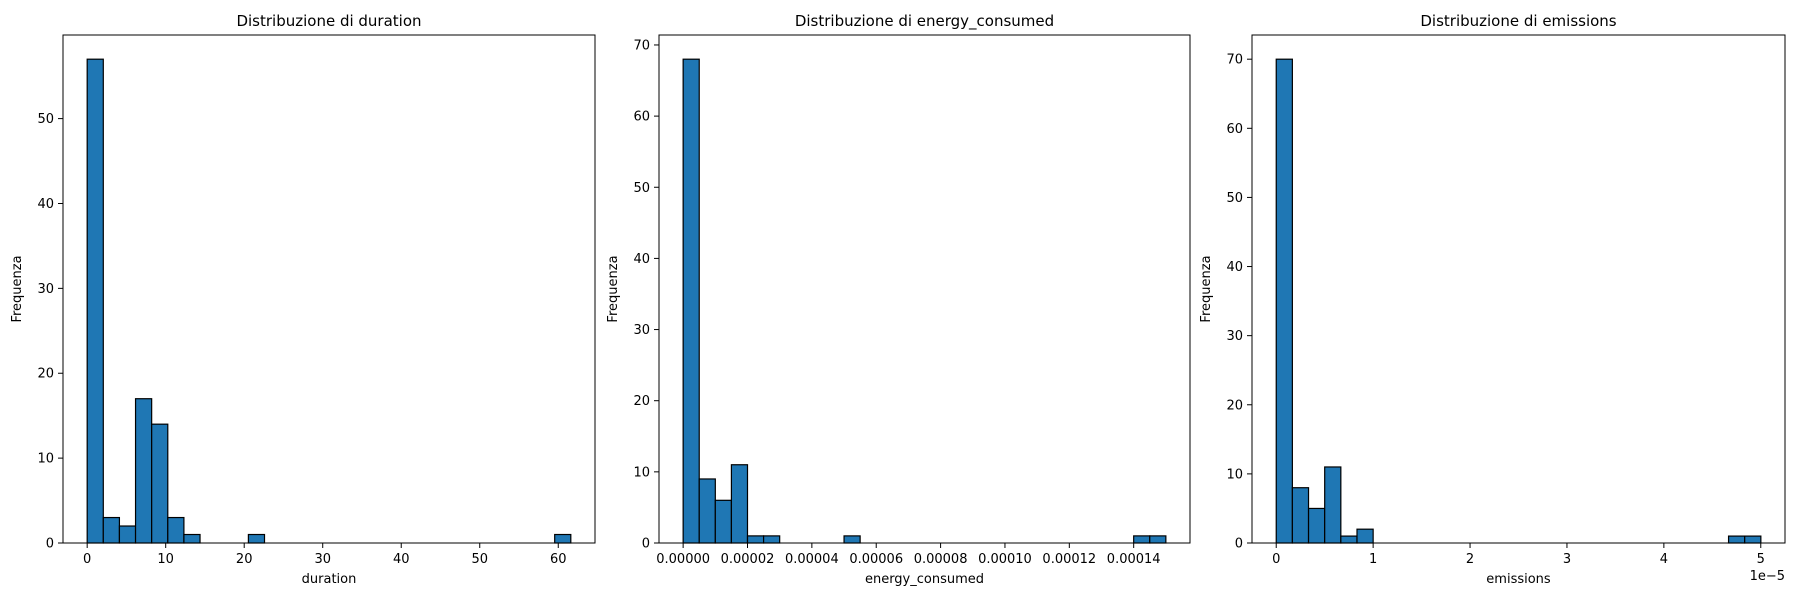 Image resolution: width=1800 pixels, height=600 pixels. Describe the element at coordinates (329, 579) in the screenshot. I see `x-axis-label: duration` at that location.